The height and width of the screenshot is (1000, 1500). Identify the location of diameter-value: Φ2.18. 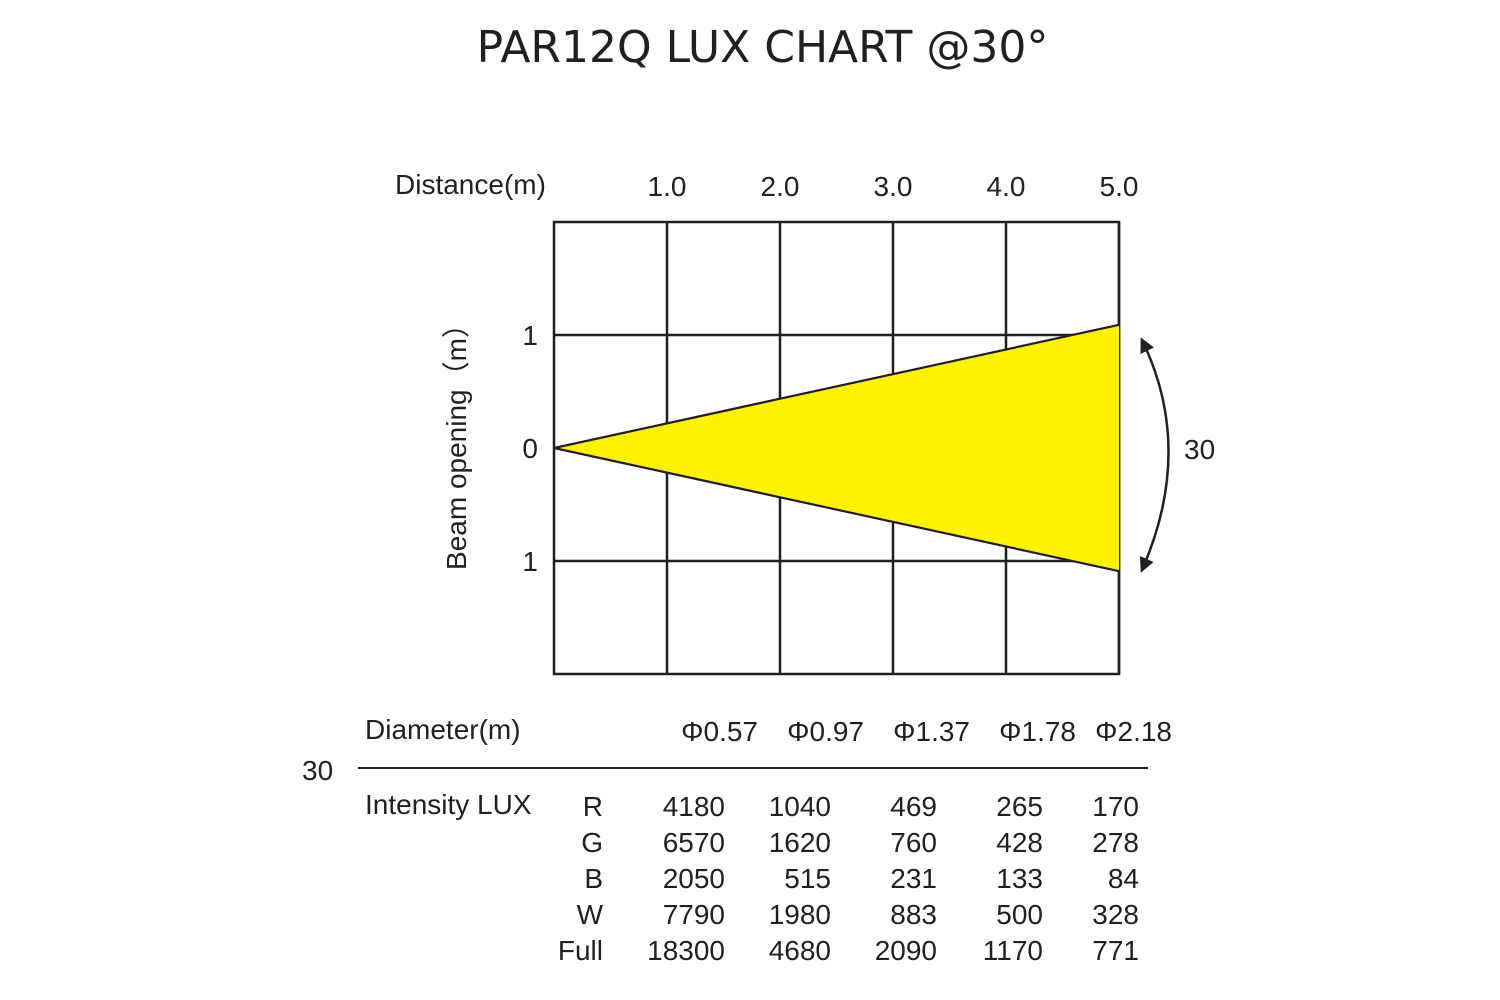
(1133, 731).